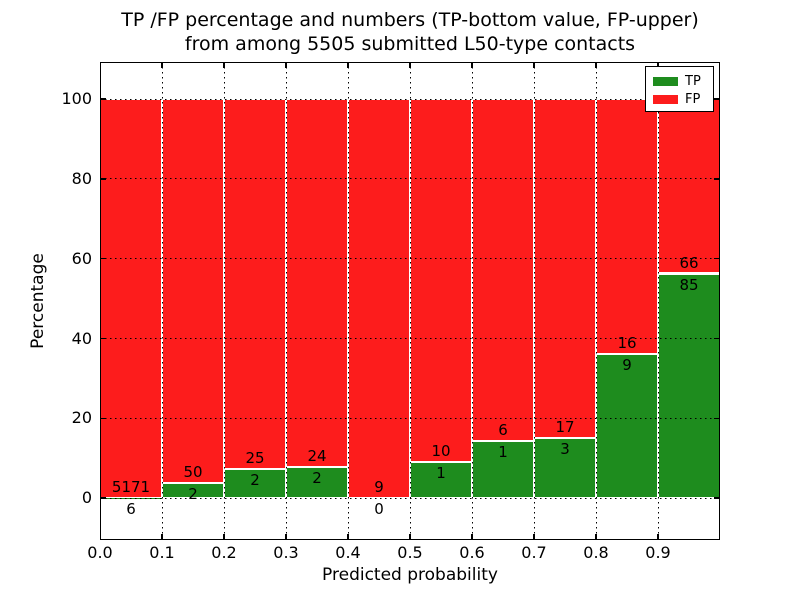  Describe the element at coordinates (565, 427) in the screenshot. I see `fp-count-label: 17` at that location.